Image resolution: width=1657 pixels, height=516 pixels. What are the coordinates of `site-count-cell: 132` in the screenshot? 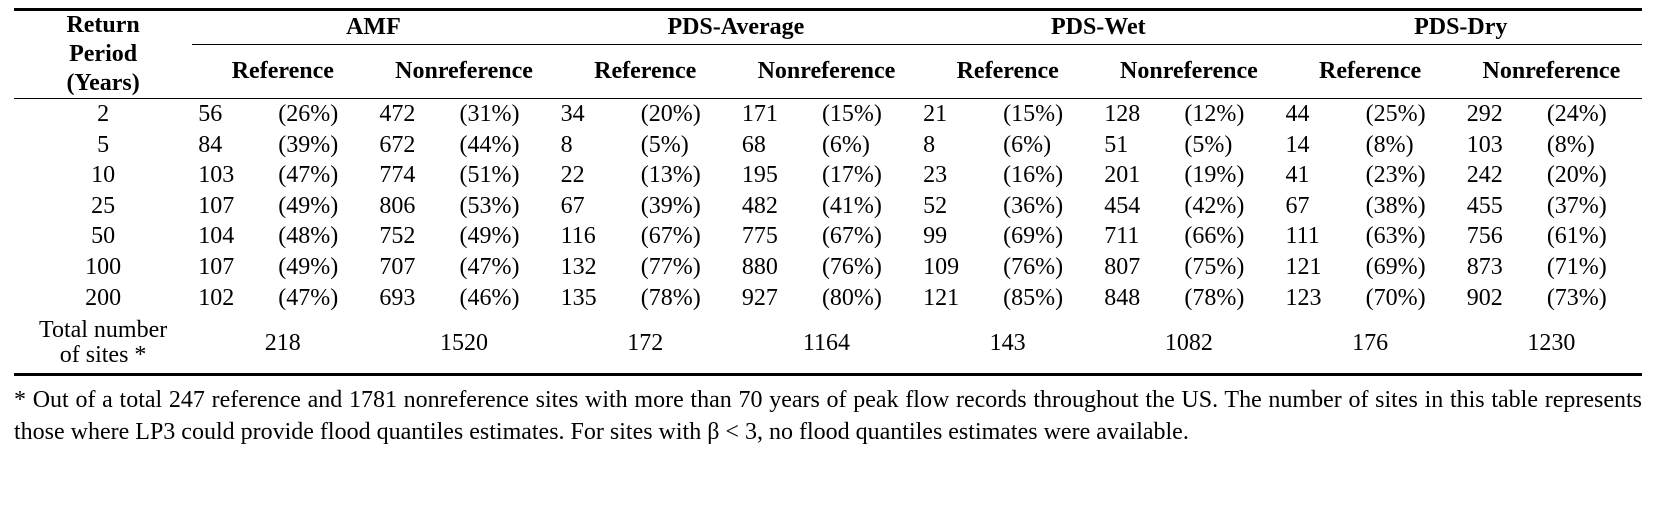 It's located at (578, 266).